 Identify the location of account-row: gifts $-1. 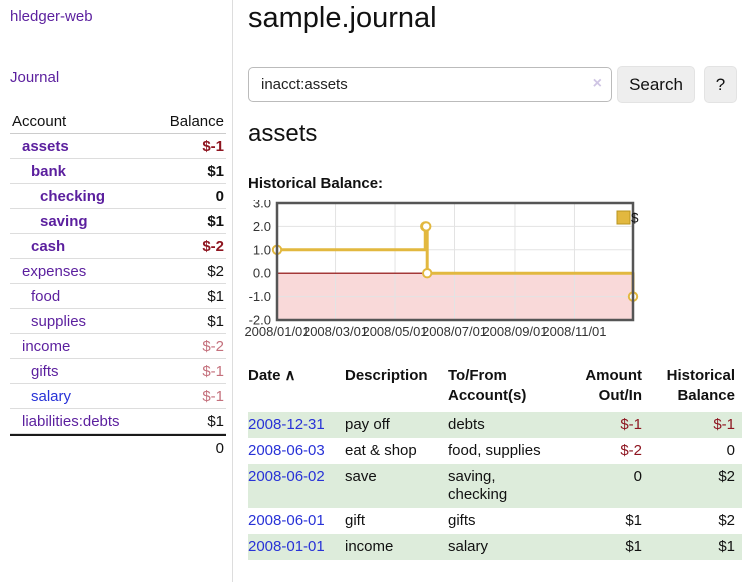
(118, 371).